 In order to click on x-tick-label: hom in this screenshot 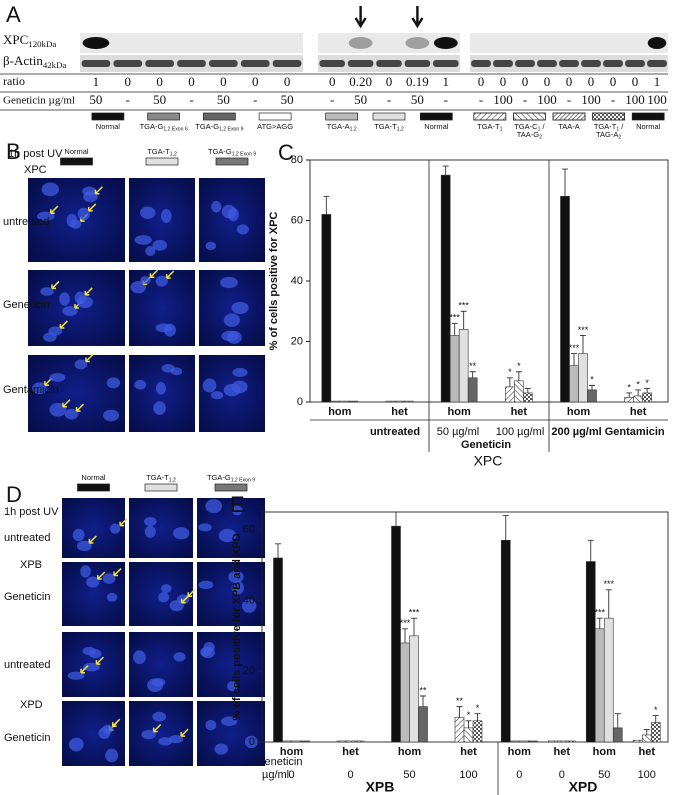, I will do `click(519, 752)`.